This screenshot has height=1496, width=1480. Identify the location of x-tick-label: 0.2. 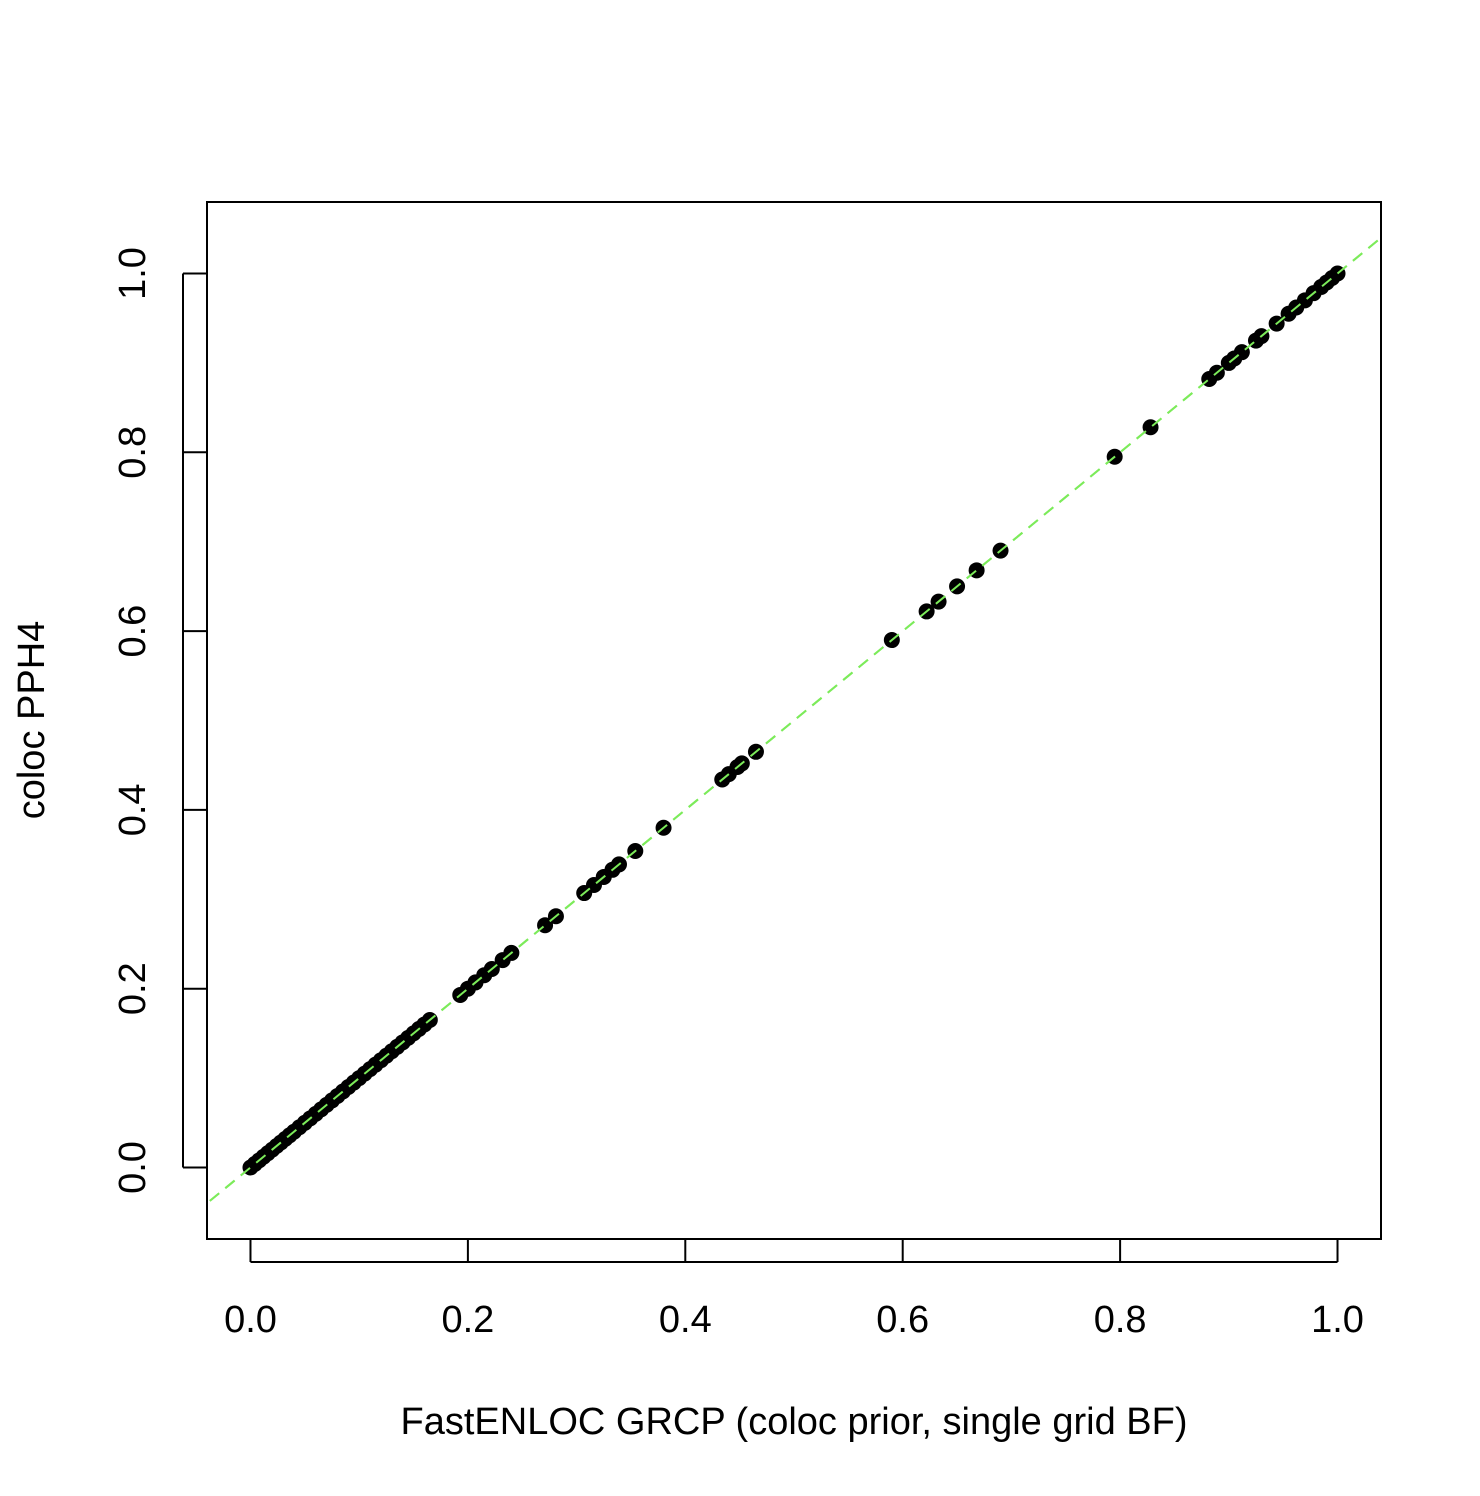
(467, 1320).